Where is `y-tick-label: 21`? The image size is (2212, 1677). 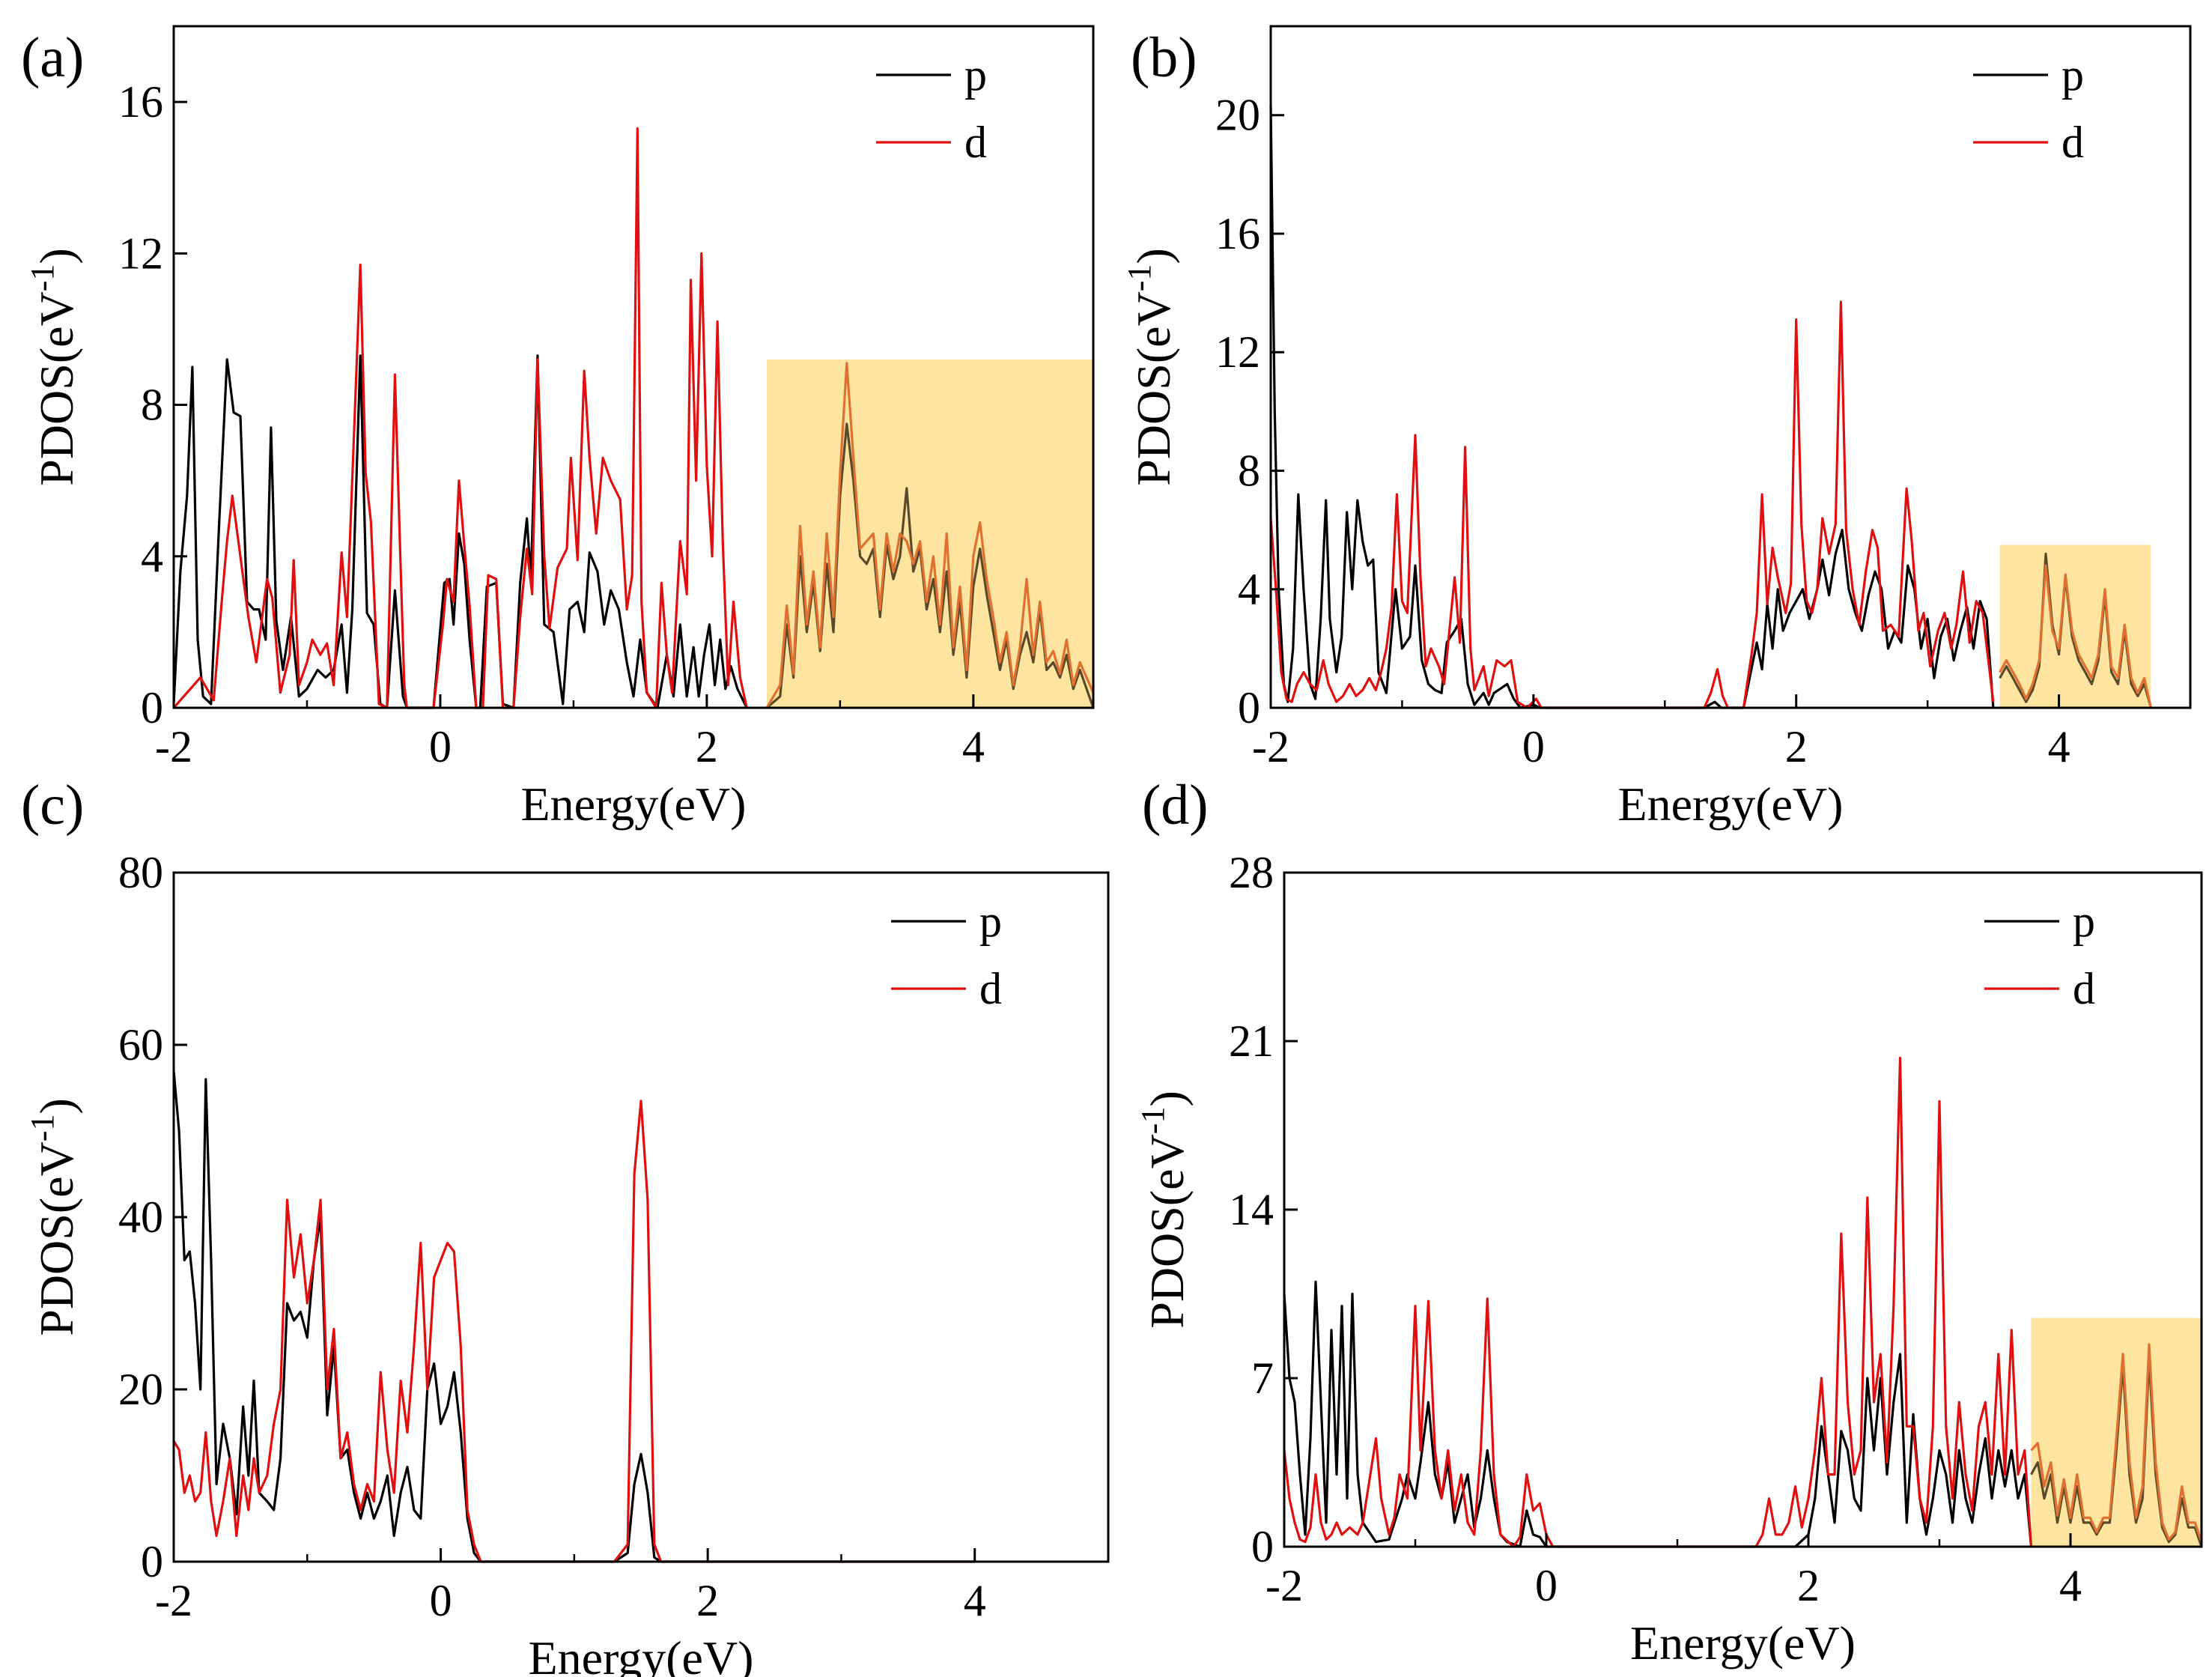 y-tick-label: 21 is located at coordinates (1251, 1041).